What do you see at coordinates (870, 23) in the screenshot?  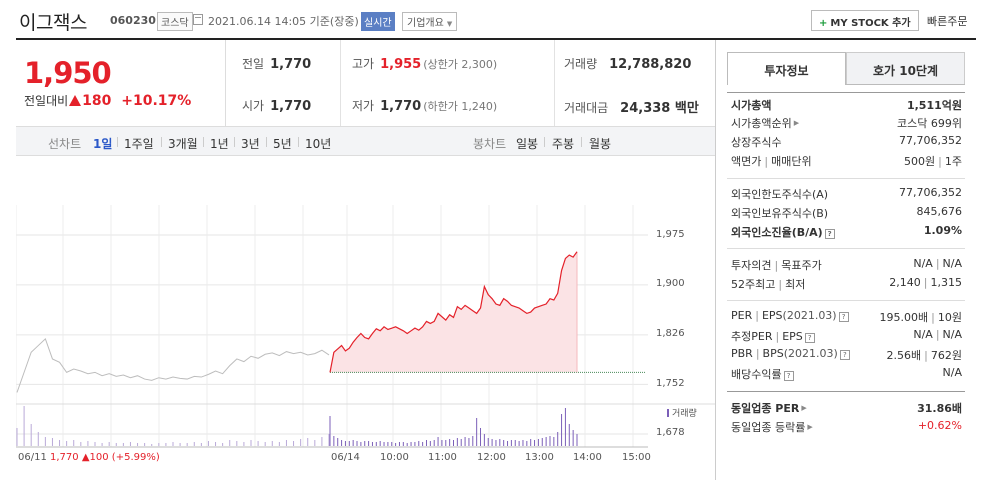 I see `mystock-label: MY STOCK 추가` at bounding box center [870, 23].